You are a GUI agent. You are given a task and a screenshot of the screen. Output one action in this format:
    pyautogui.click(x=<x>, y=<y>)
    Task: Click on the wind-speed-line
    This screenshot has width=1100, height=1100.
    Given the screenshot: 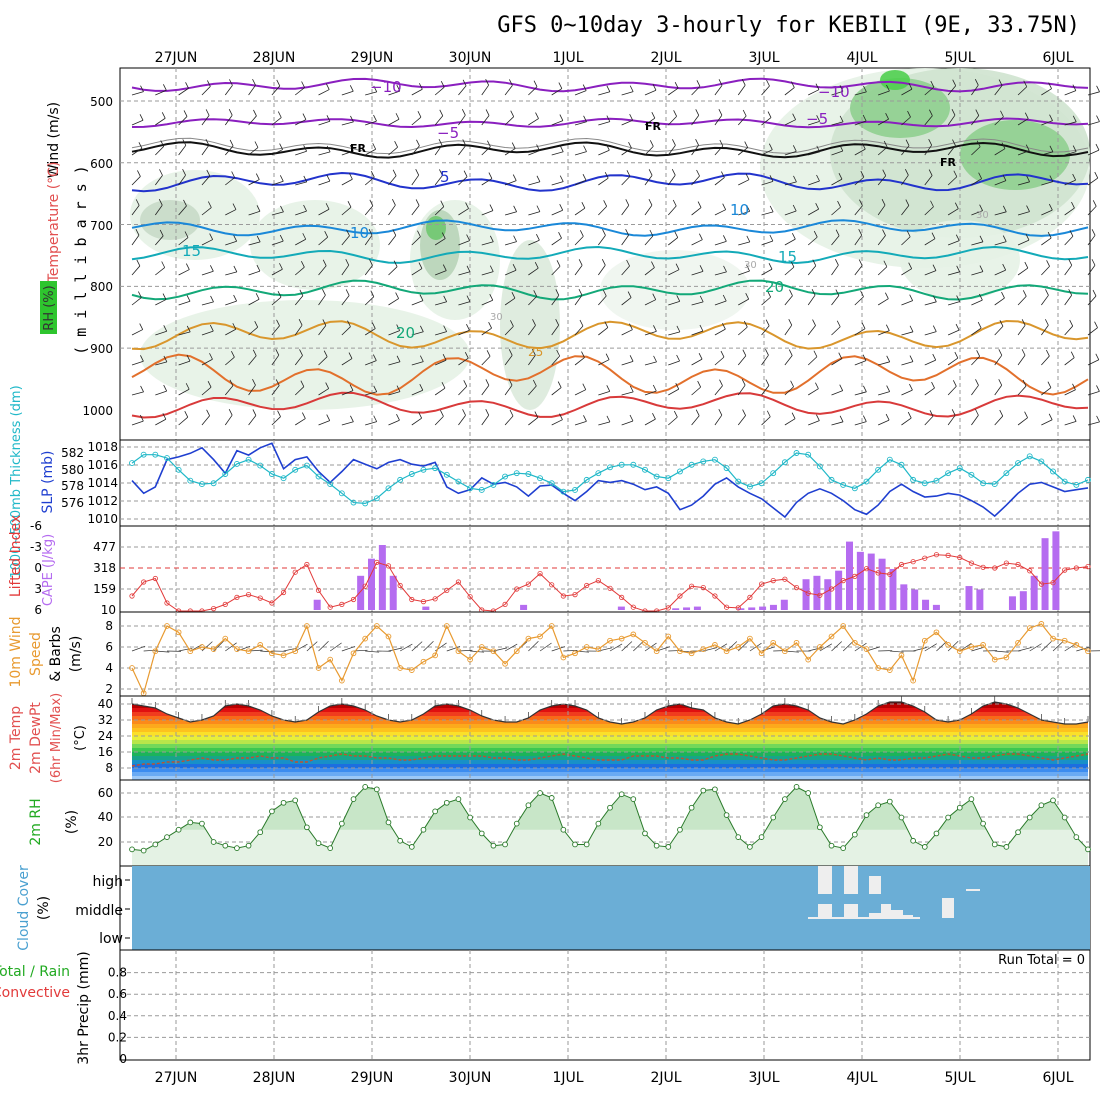 What is the action you would take?
    pyautogui.click(x=610, y=659)
    